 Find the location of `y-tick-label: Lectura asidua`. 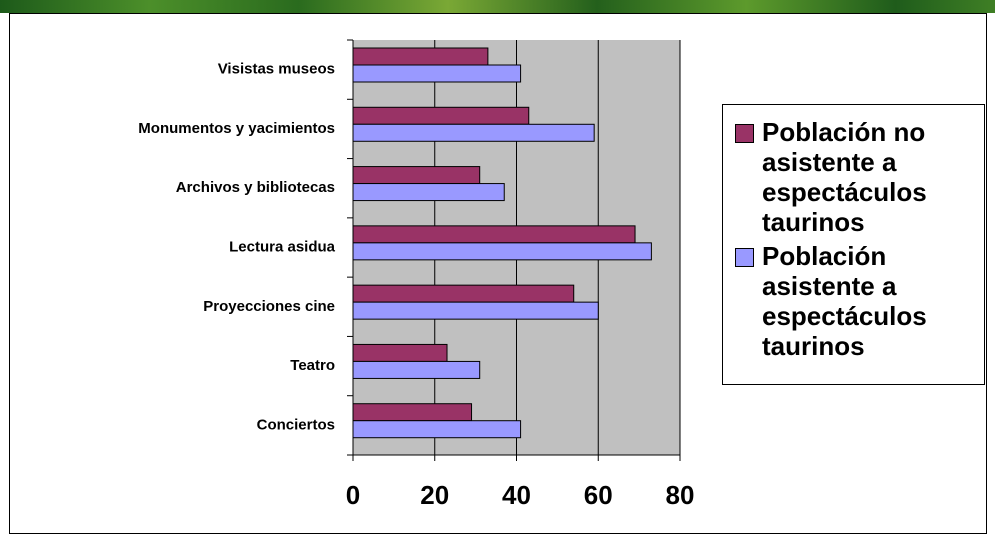

y-tick-label: Lectura asidua is located at coordinates (282, 246).